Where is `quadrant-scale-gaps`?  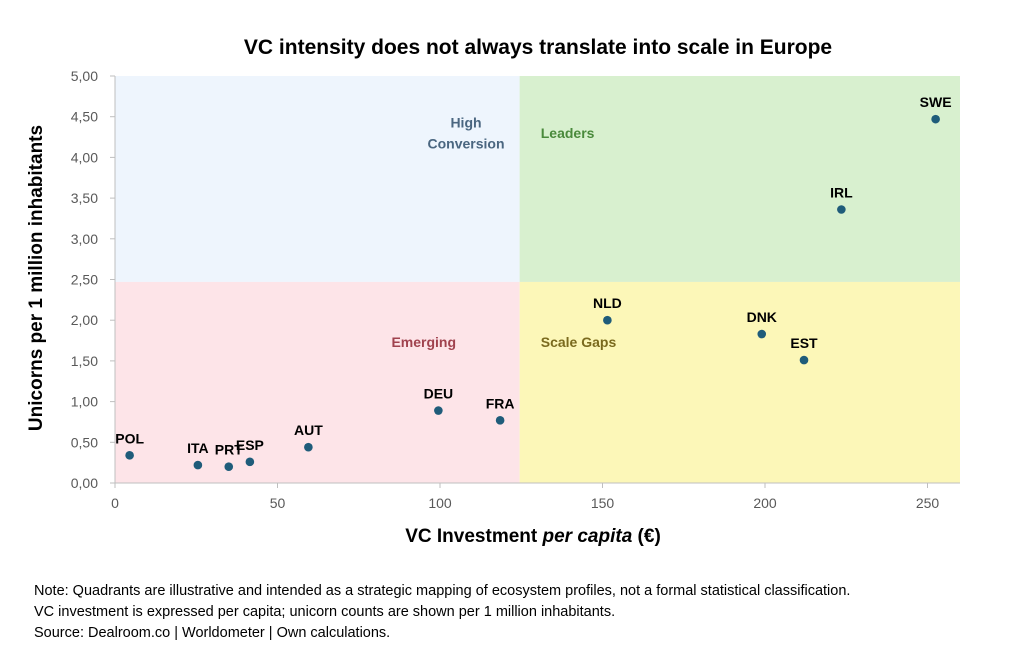
quadrant-scale-gaps is located at coordinates (739, 382).